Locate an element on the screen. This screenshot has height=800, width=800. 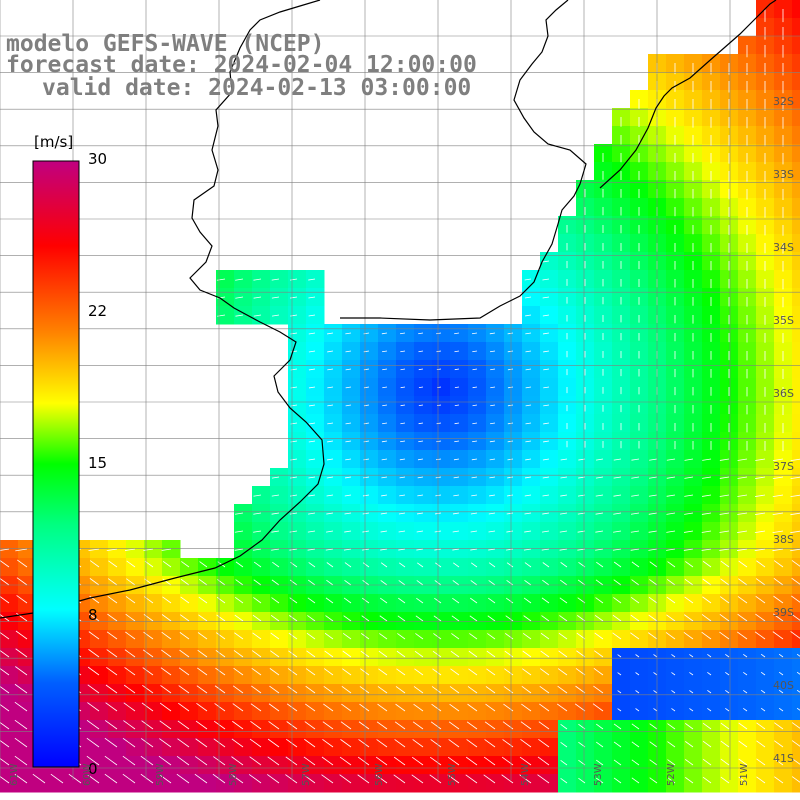
lon-label: 51W is located at coordinates (744, 774).